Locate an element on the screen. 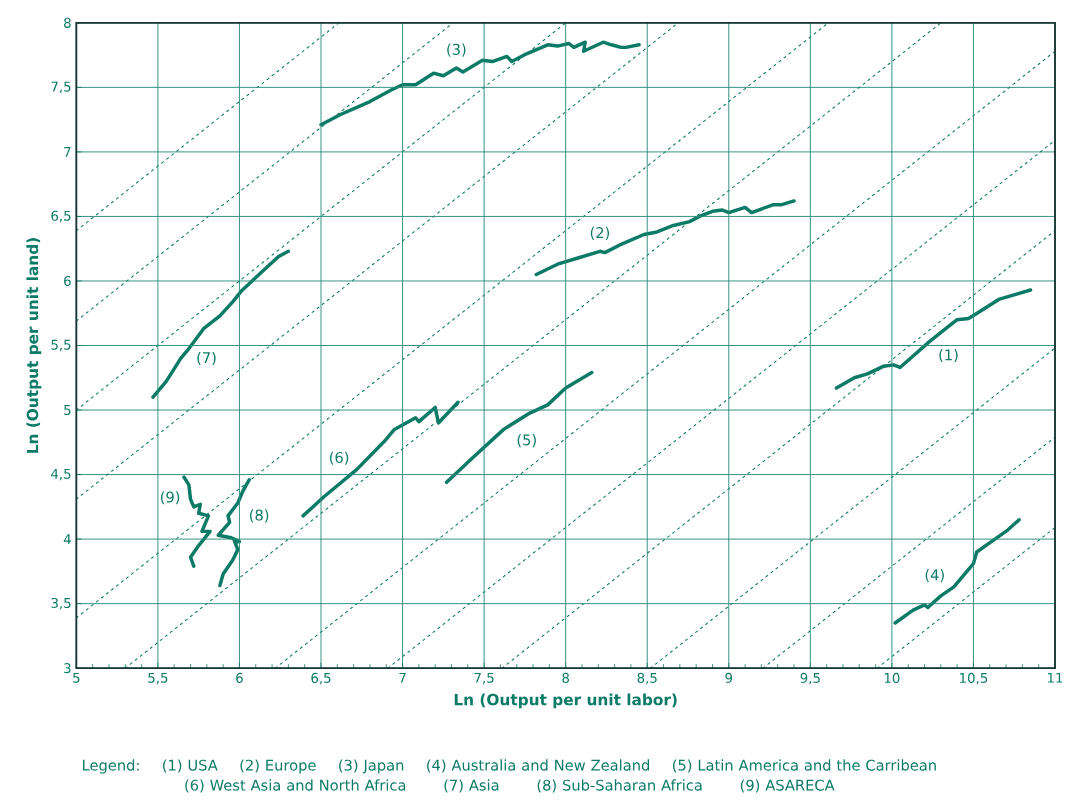  y-tick-label: 4 is located at coordinates (67, 539).